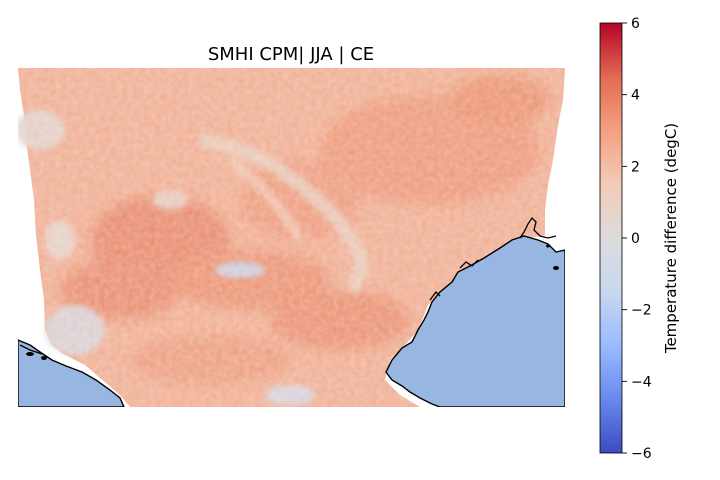 The height and width of the screenshot is (480, 720). I want to click on colorbar-tick-label: 6, so click(635, 24).